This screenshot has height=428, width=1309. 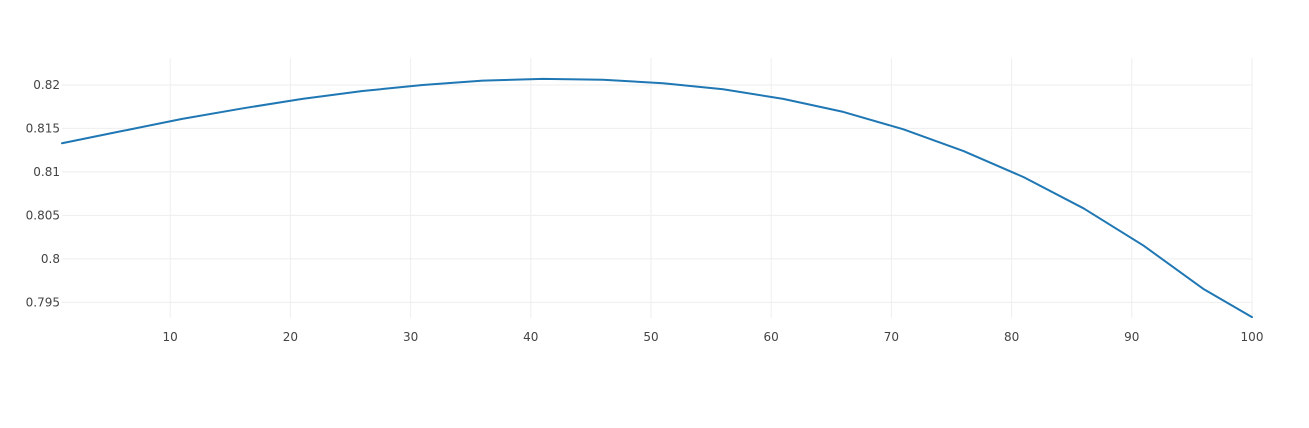 What do you see at coordinates (43, 193) in the screenshot?
I see `y-axis-tick-labels: 0.795 0.8 0.805 0.81 0.815 0.82` at bounding box center [43, 193].